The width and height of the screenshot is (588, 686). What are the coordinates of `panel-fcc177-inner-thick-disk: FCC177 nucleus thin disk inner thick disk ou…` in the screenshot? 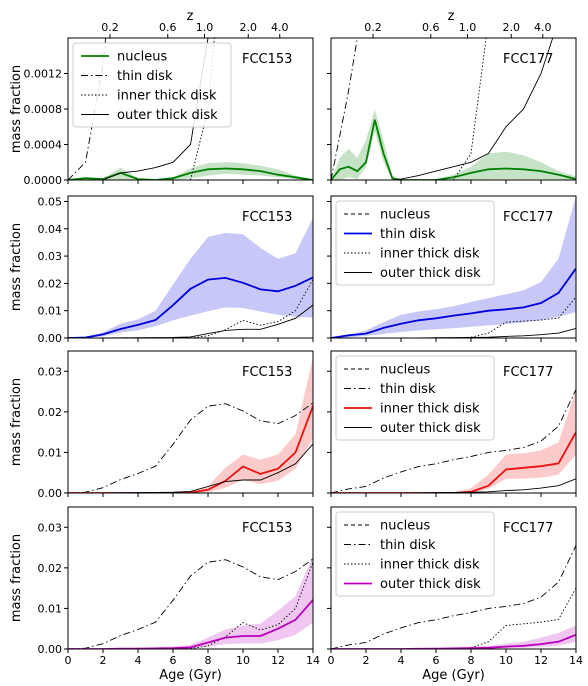 It's located at (452, 423).